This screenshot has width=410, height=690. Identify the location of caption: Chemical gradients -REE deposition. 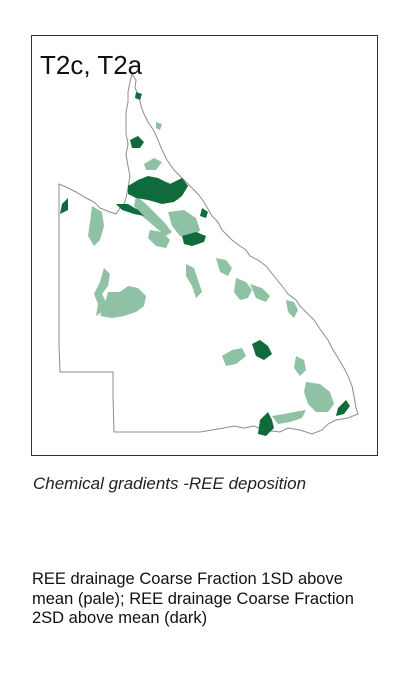
(170, 483).